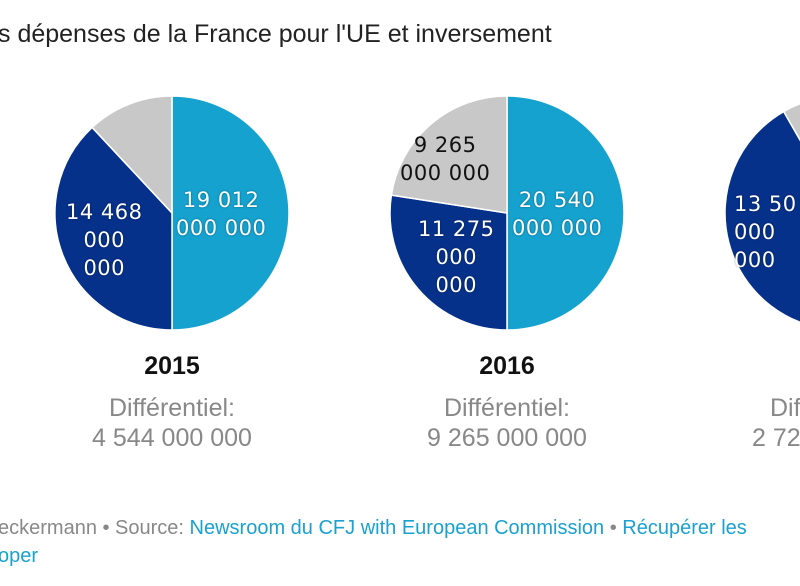 The width and height of the screenshot is (800, 586). Describe the element at coordinates (95, 528) in the screenshot. I see `byline: eckermann • Source:` at that location.